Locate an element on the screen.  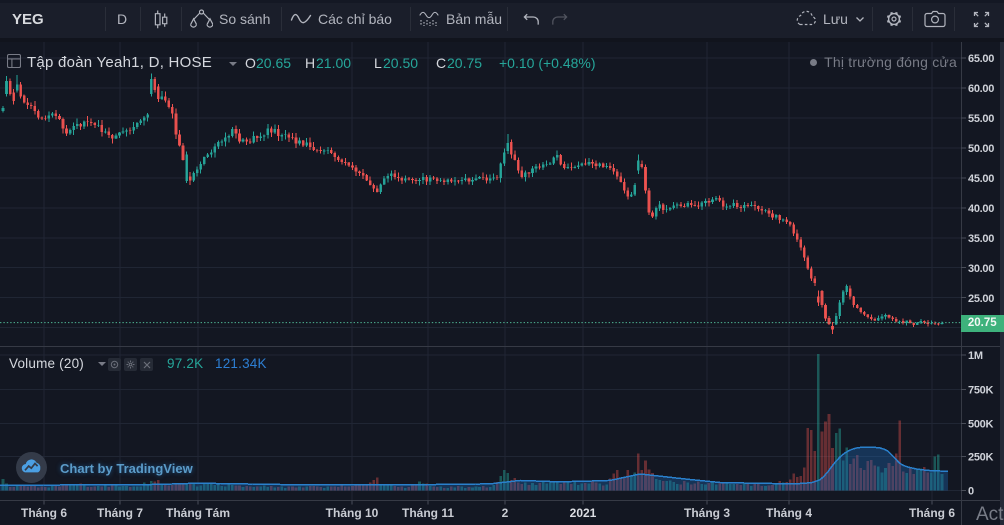
svg-text: 750K is located at coordinates (980, 391).